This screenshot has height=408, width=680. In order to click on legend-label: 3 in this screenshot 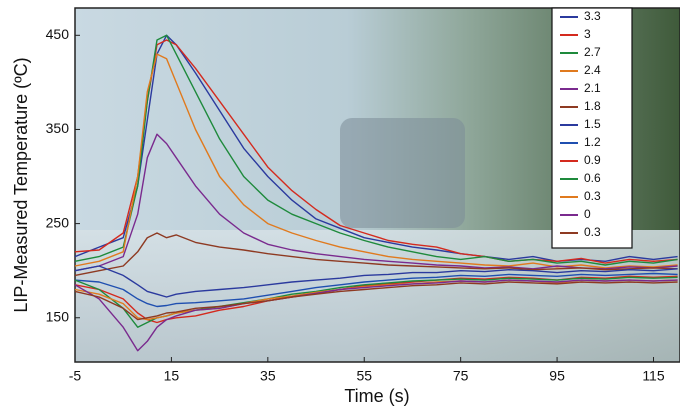, I will do `click(587, 34)`.